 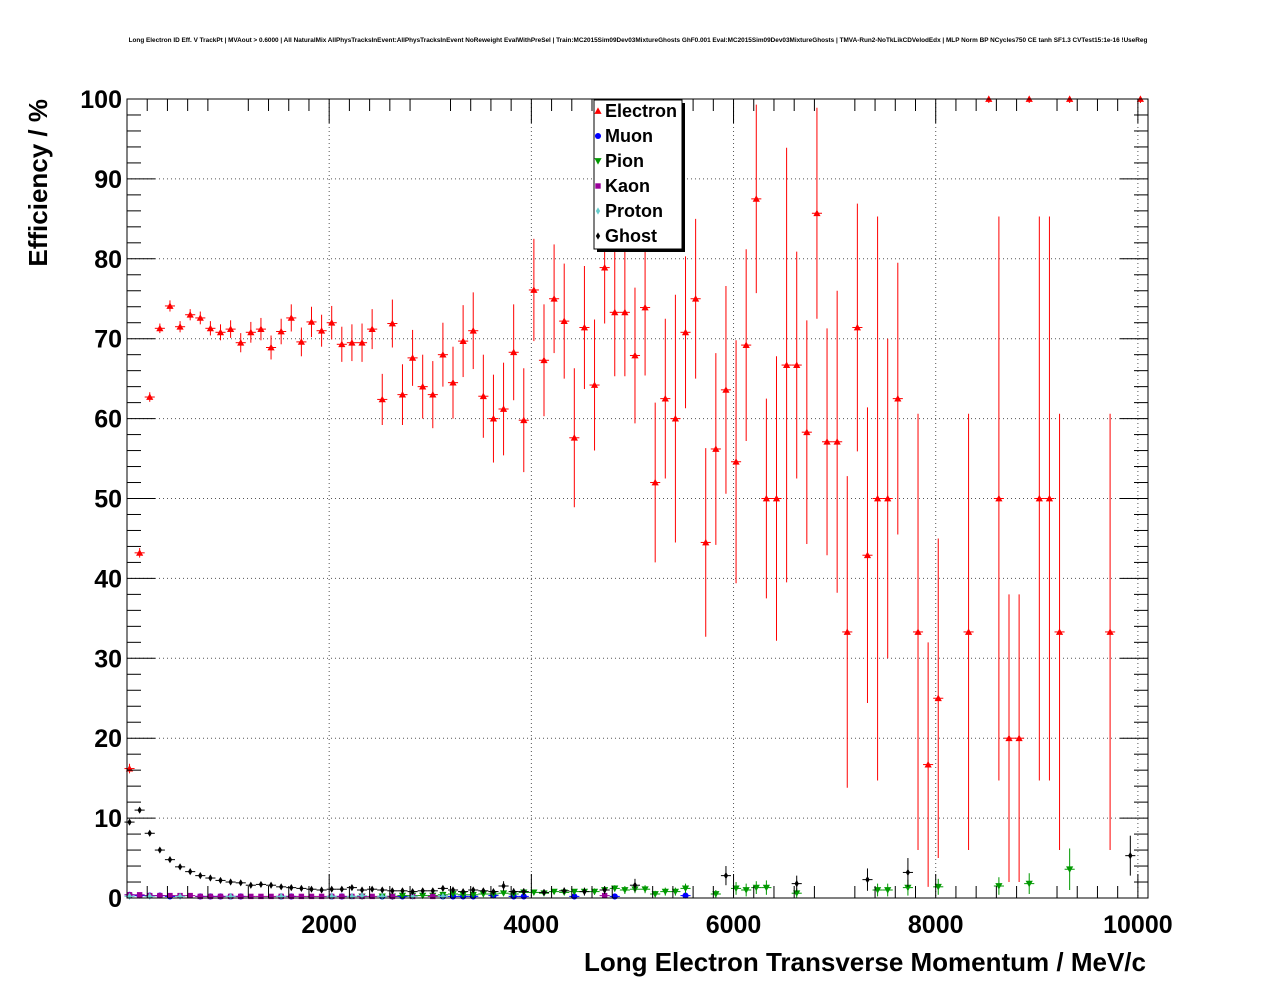 I want to click on y-tick-label: 80, so click(x=108, y=260).